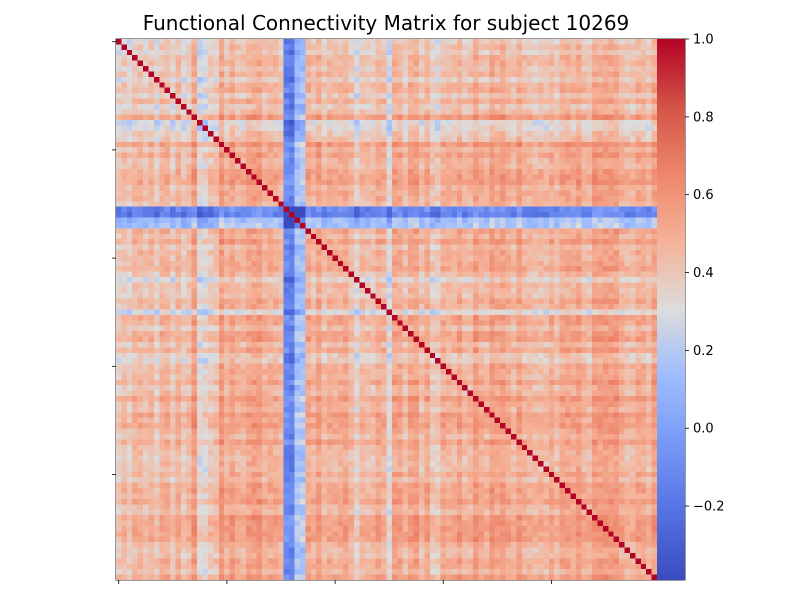 This screenshot has height=600, width=800. What do you see at coordinates (703, 40) in the screenshot?
I see `colorbar-tick-label: 1.0` at bounding box center [703, 40].